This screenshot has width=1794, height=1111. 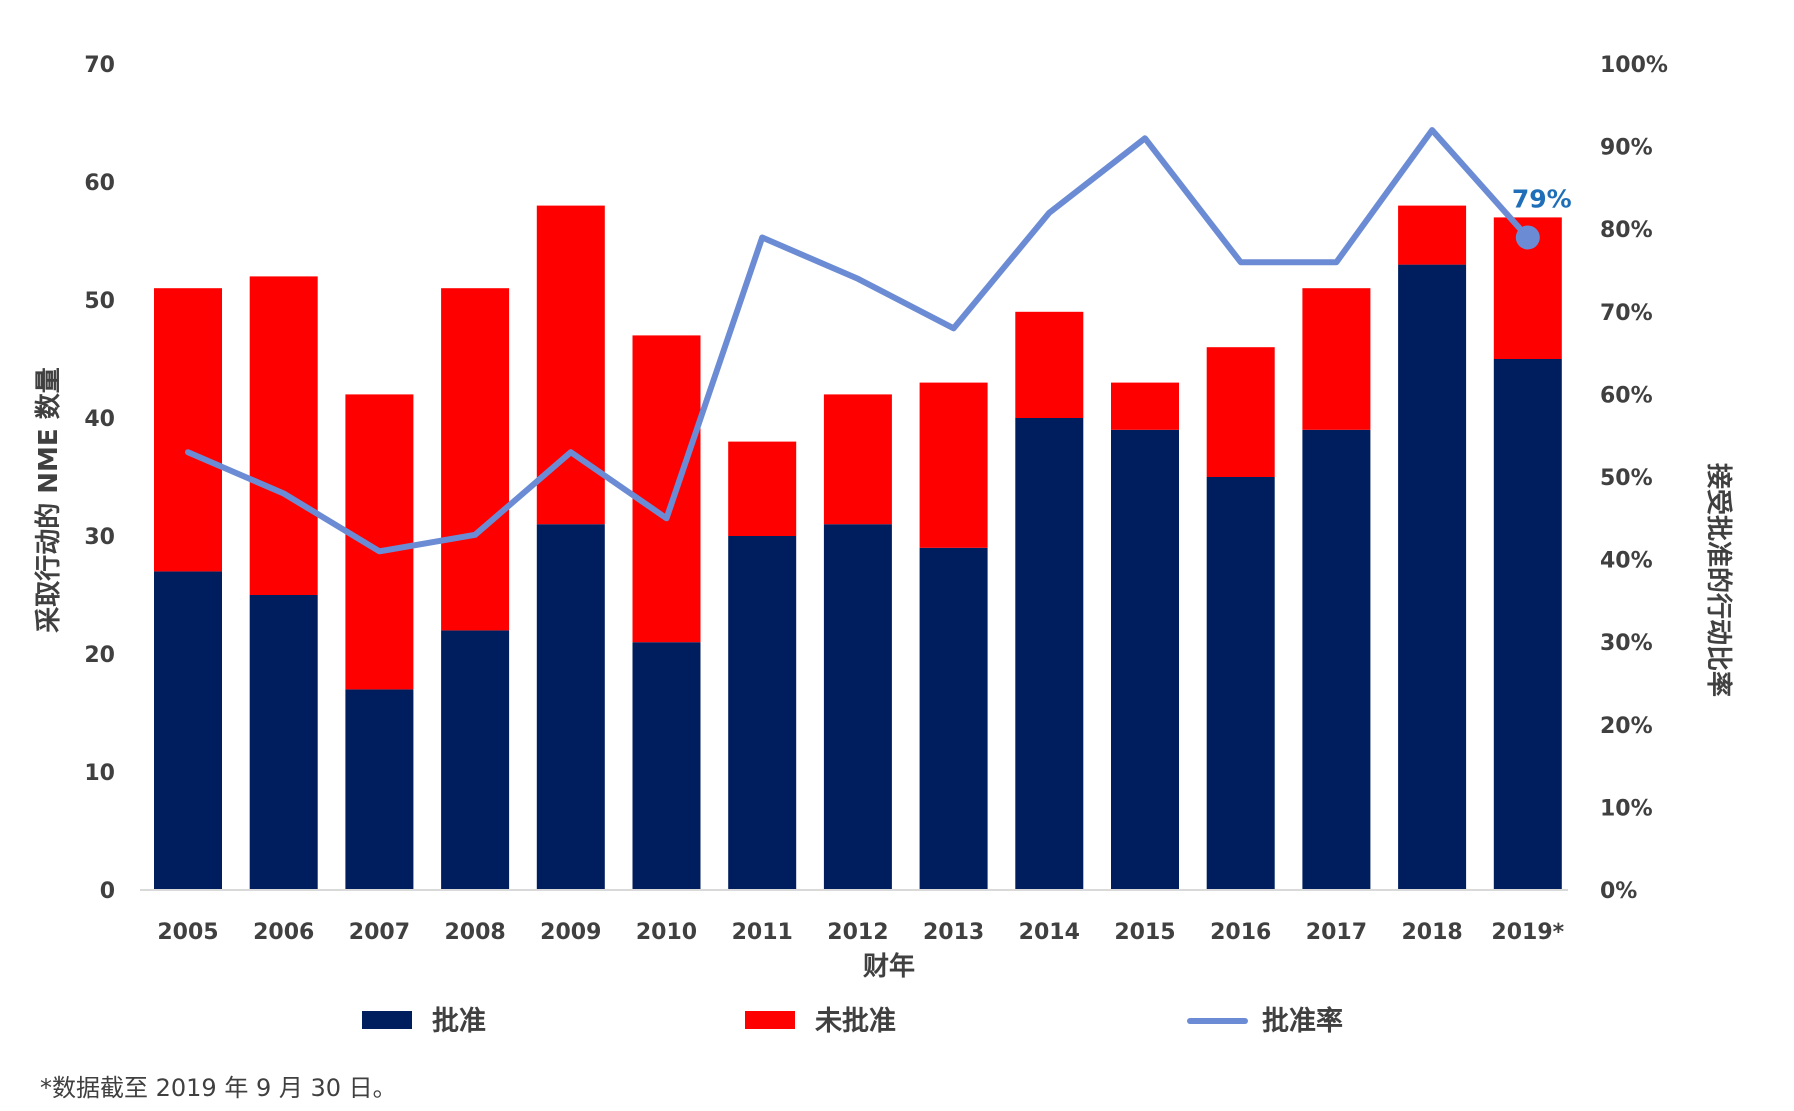 What do you see at coordinates (218, 1088) in the screenshot?
I see `footnote: *数据截至 2019 年 9 月 30 日。` at bounding box center [218, 1088].